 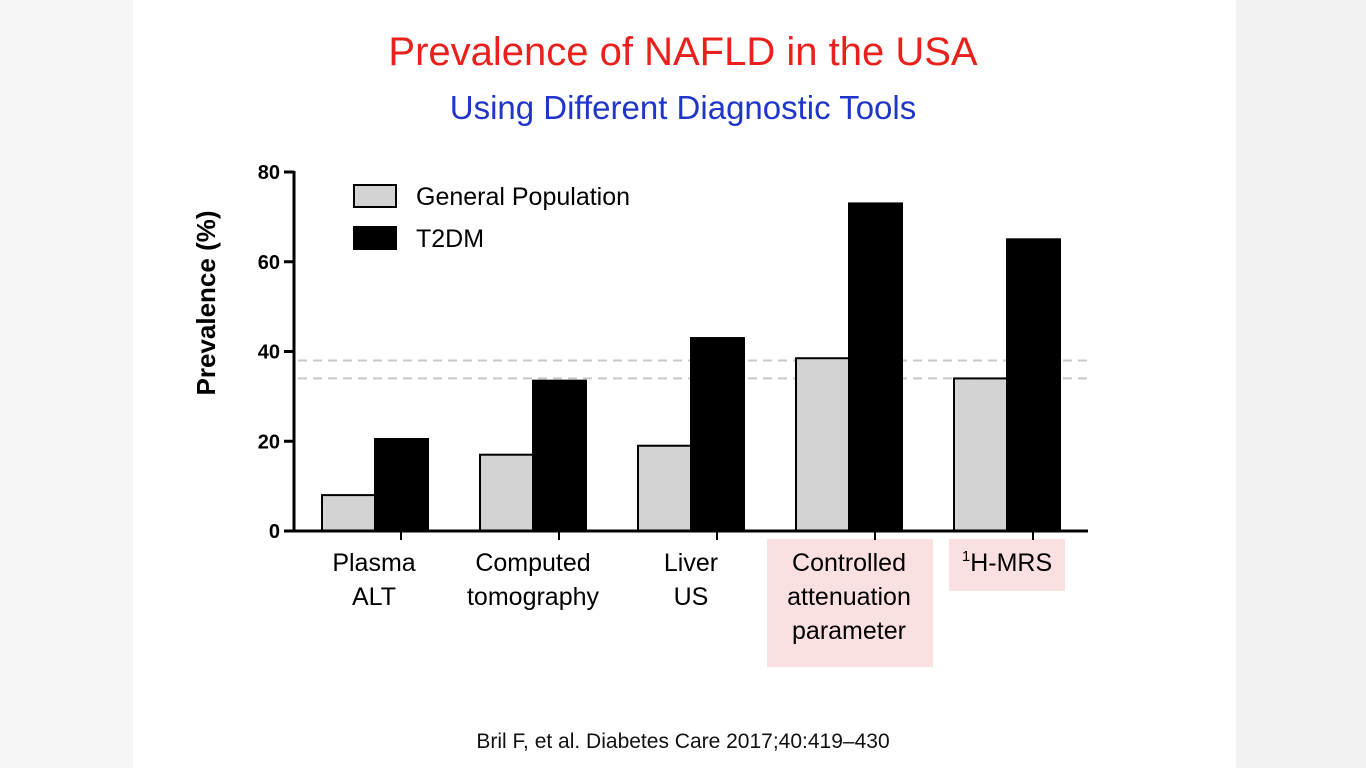 What do you see at coordinates (269, 353) in the screenshot?
I see `y-tick-label-40: 40` at bounding box center [269, 353].